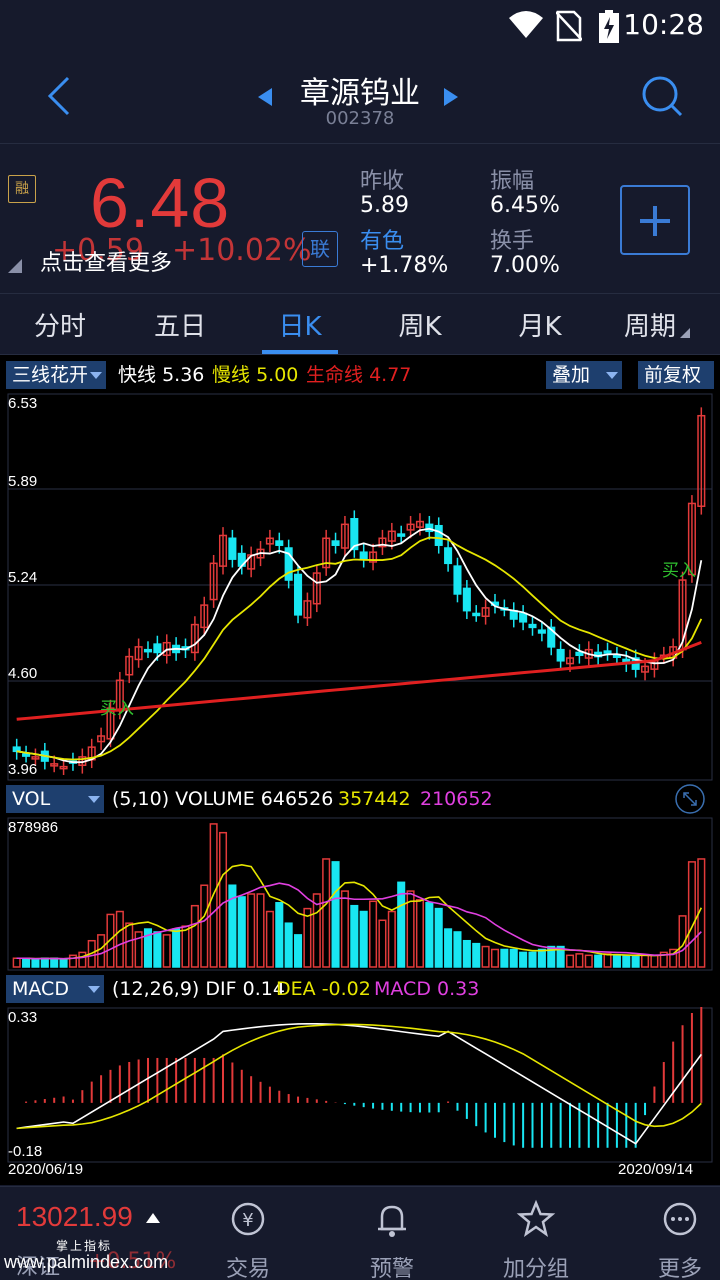 This screenshot has height=1280, width=720. I want to click on nav-add-group-label: 加分组, so click(535, 1268).